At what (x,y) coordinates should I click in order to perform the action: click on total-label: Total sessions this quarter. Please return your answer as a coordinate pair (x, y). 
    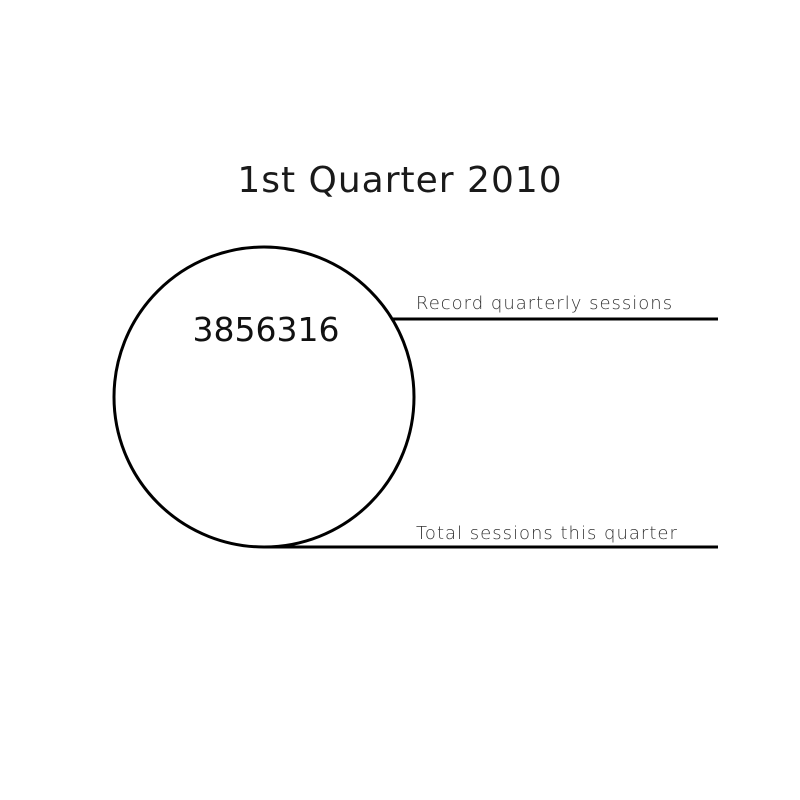
    Looking at the image, I should click on (547, 533).